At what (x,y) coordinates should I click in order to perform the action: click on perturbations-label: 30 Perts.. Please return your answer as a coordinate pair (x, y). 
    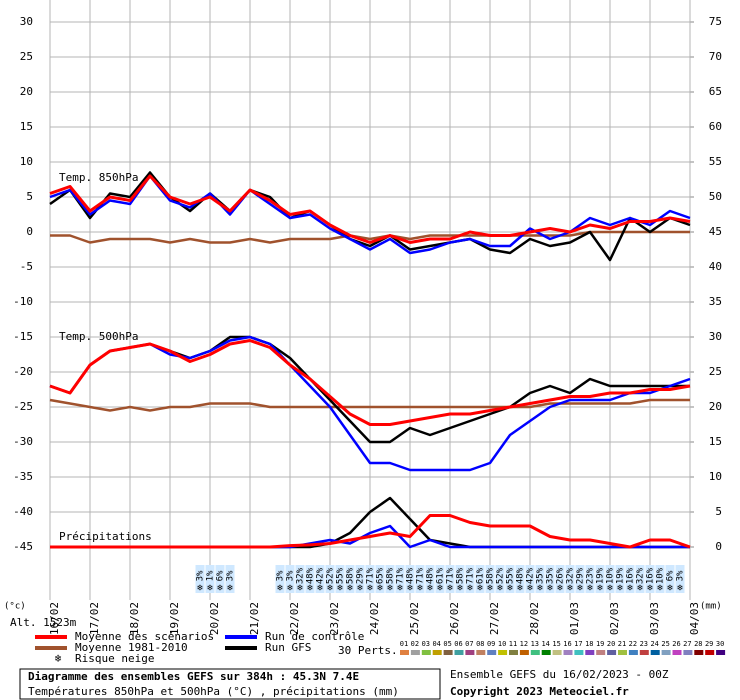
    Looking at the image, I should click on (368, 650).